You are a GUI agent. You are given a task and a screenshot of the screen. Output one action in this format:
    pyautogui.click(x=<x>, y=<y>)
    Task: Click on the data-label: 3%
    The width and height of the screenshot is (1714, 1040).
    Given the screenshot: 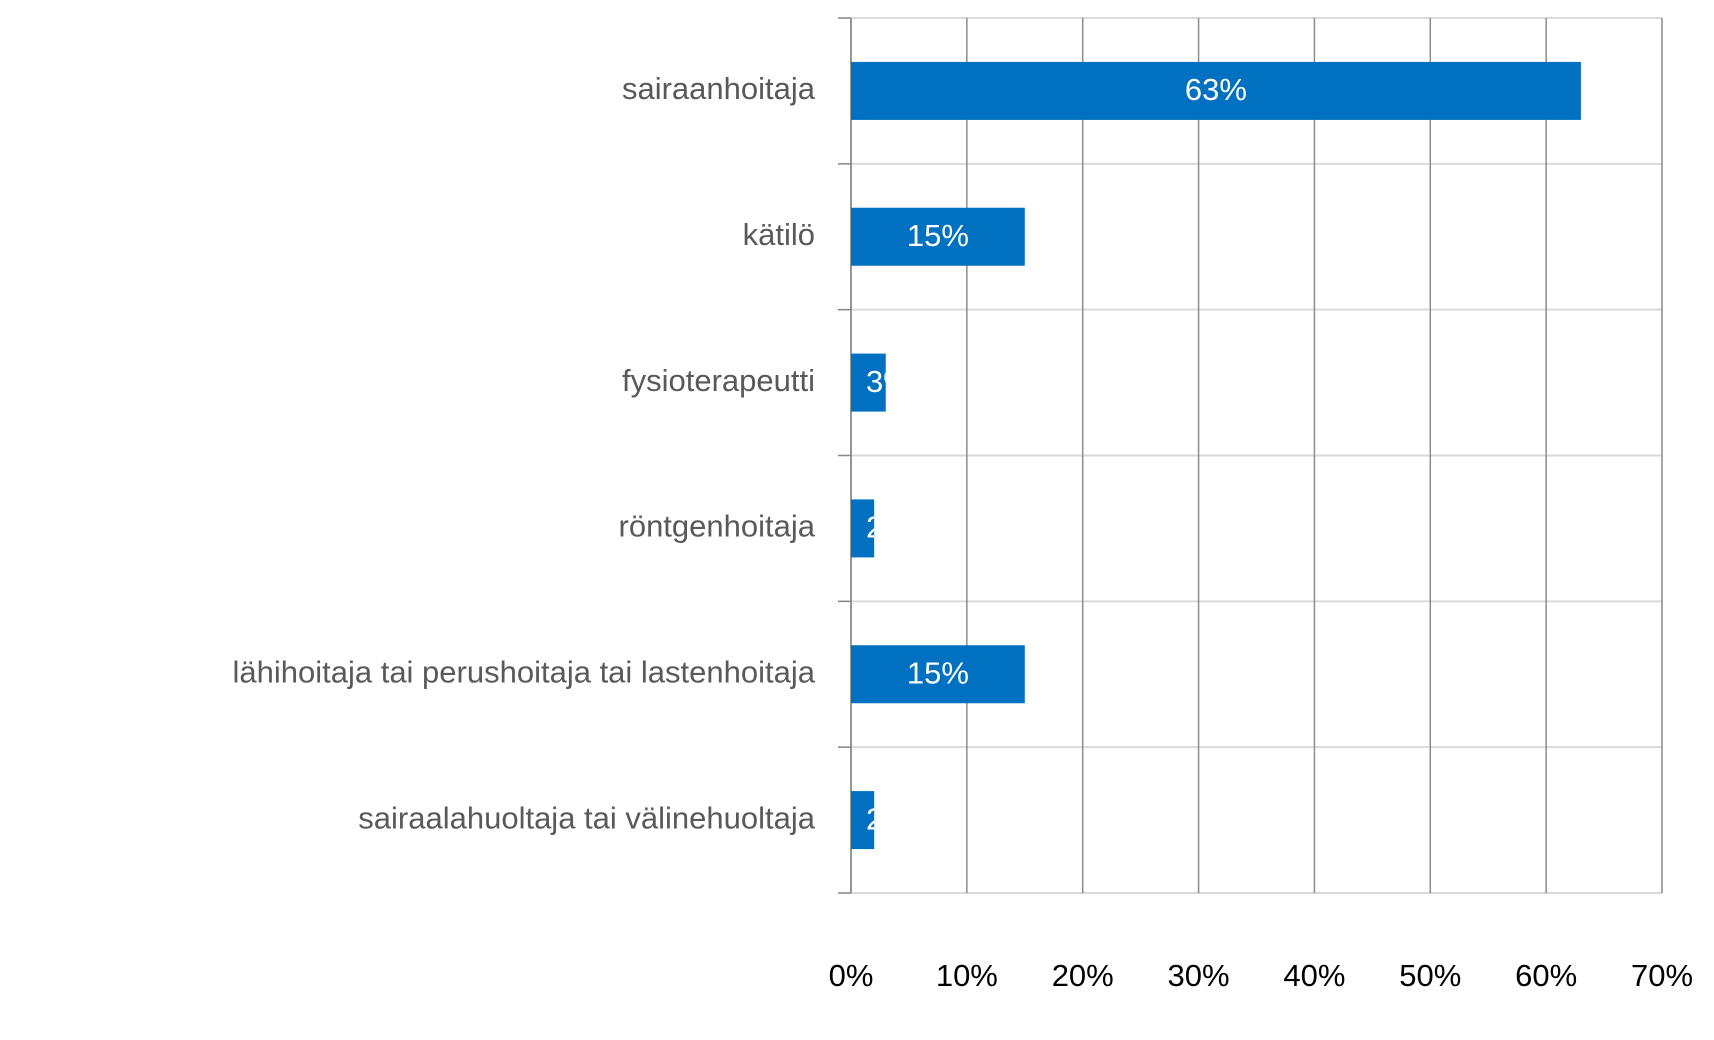 What is the action you would take?
    pyautogui.click(x=888, y=381)
    